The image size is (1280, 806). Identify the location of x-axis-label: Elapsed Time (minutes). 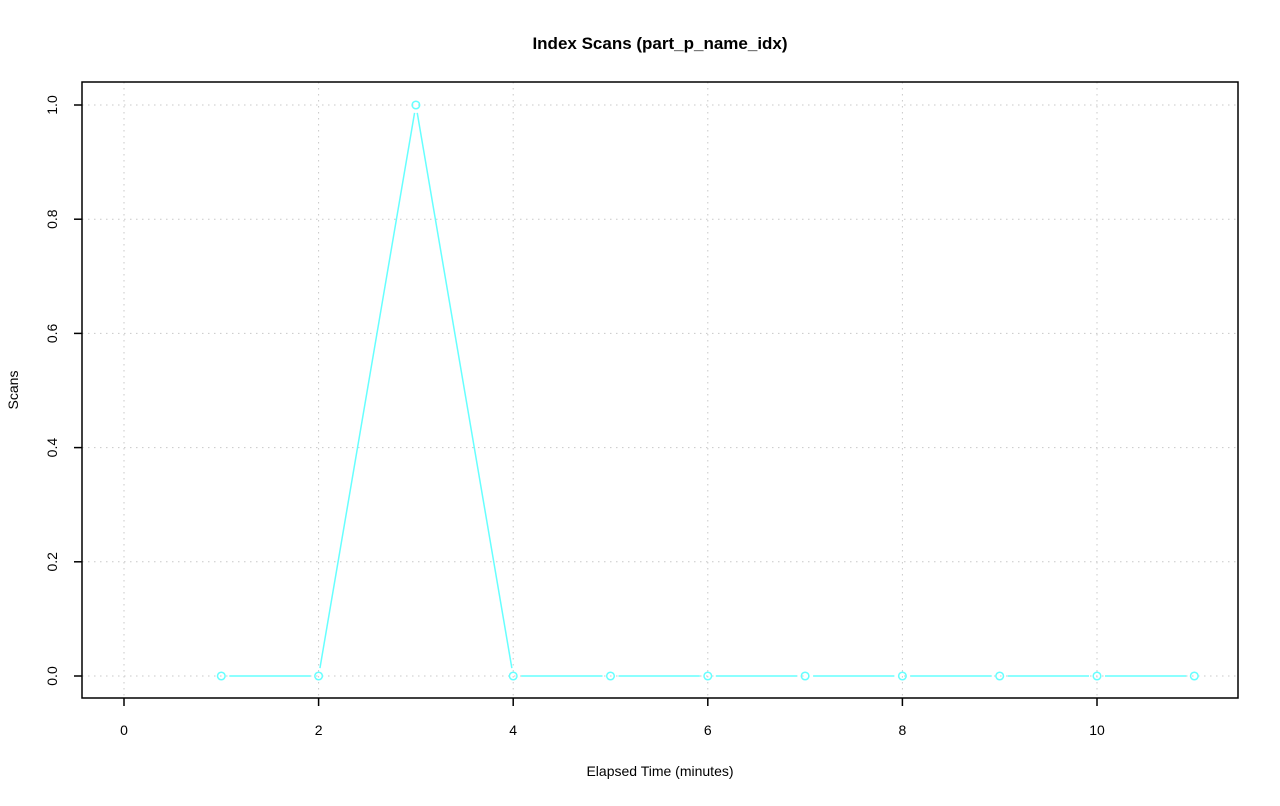
(659, 771).